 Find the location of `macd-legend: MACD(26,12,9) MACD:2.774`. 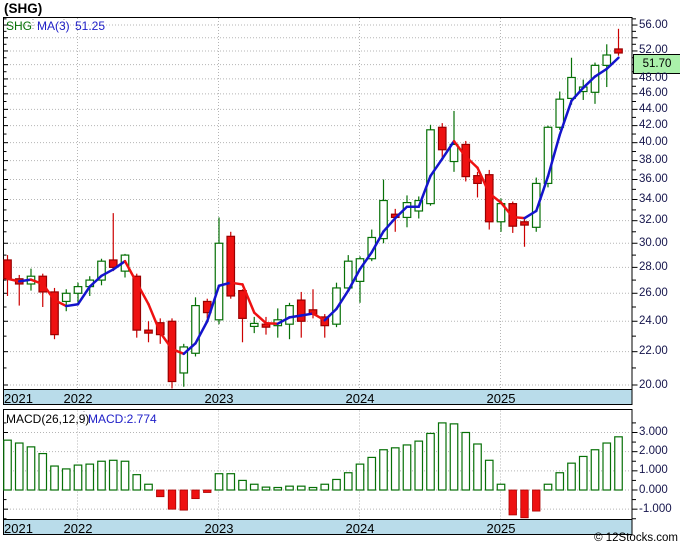

macd-legend: MACD(26,12,9) MACD:2.774 is located at coordinates (81, 419).